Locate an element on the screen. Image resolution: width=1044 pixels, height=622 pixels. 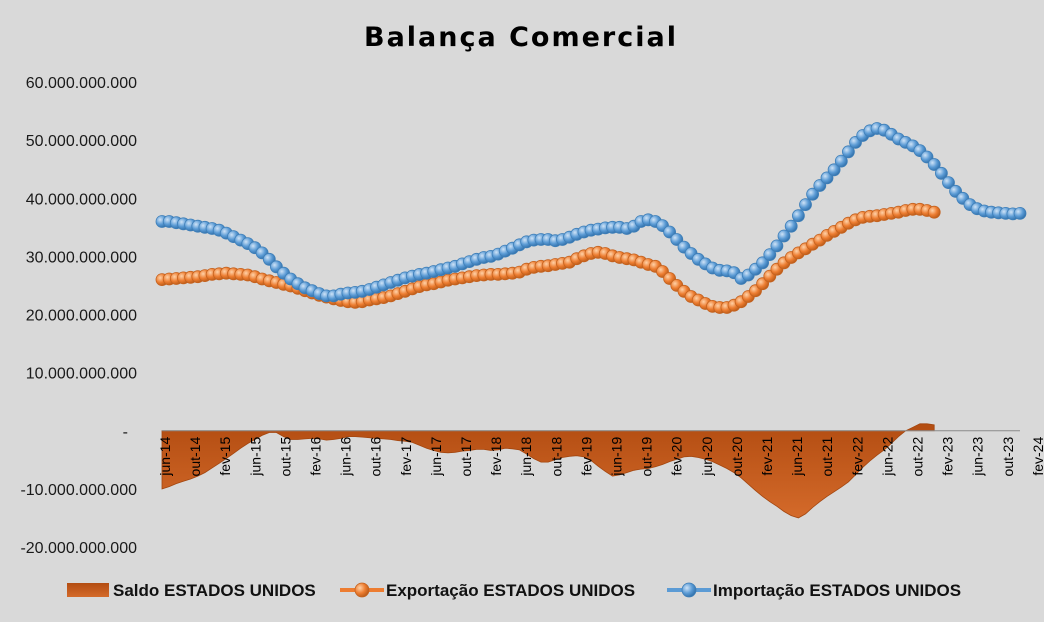
x-tick-label: jun-15 is located at coordinates (255, 457).